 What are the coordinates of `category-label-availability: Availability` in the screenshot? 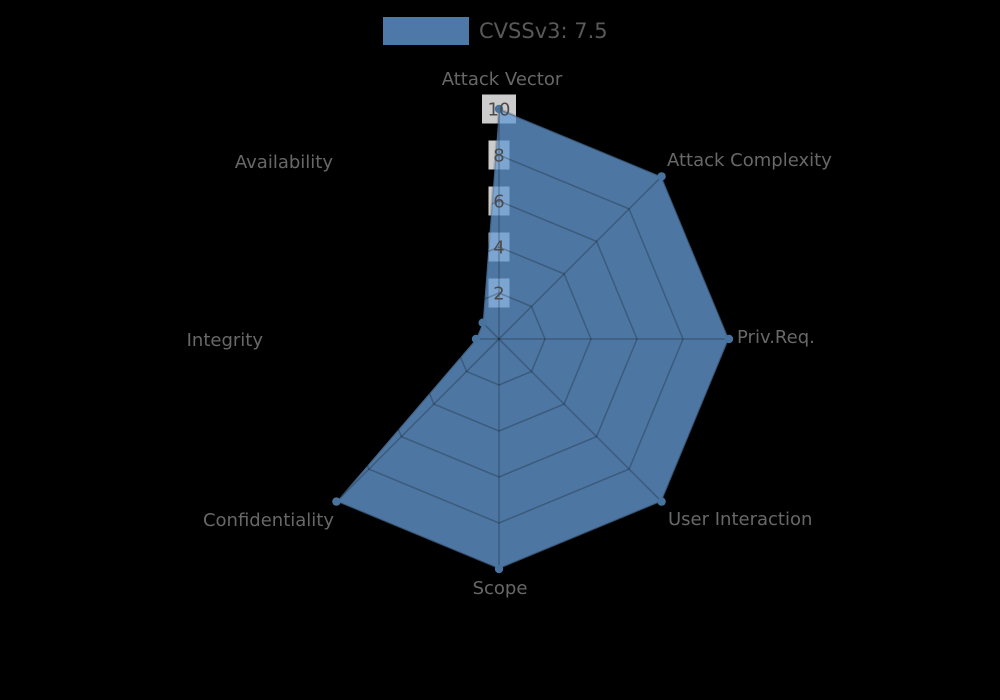 It's located at (284, 162).